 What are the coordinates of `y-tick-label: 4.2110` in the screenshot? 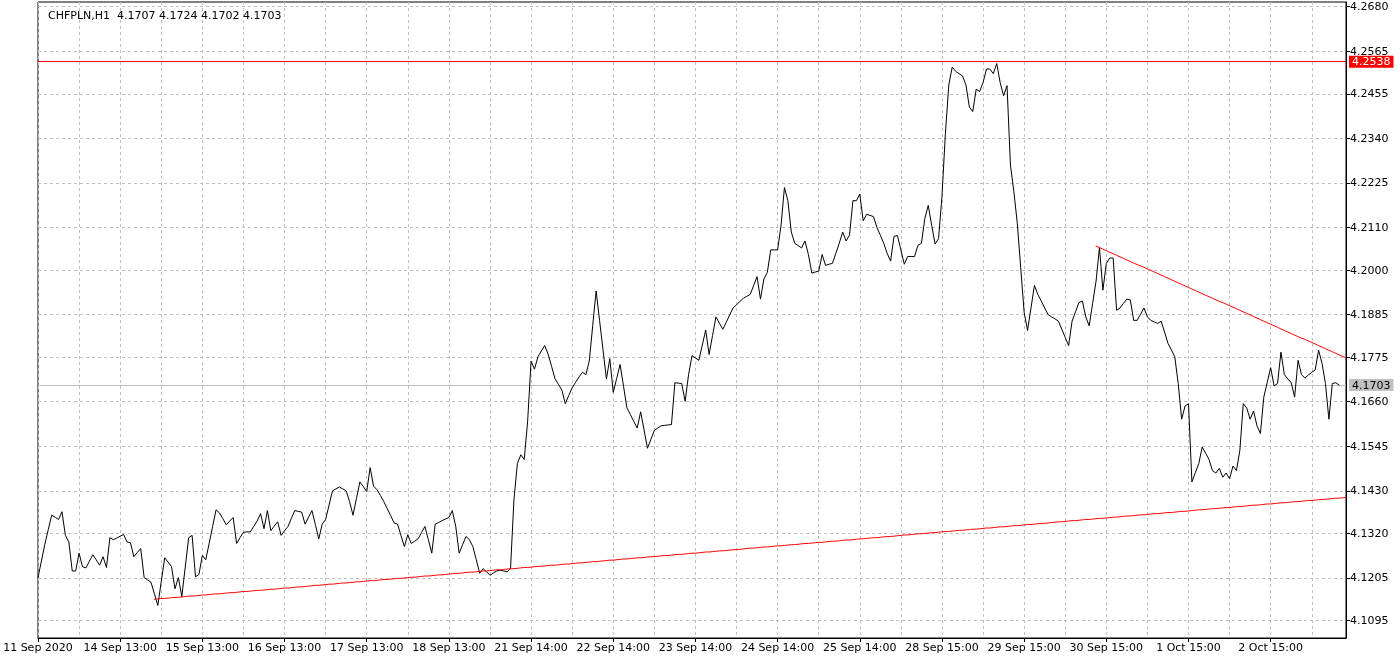 It's located at (1369, 227).